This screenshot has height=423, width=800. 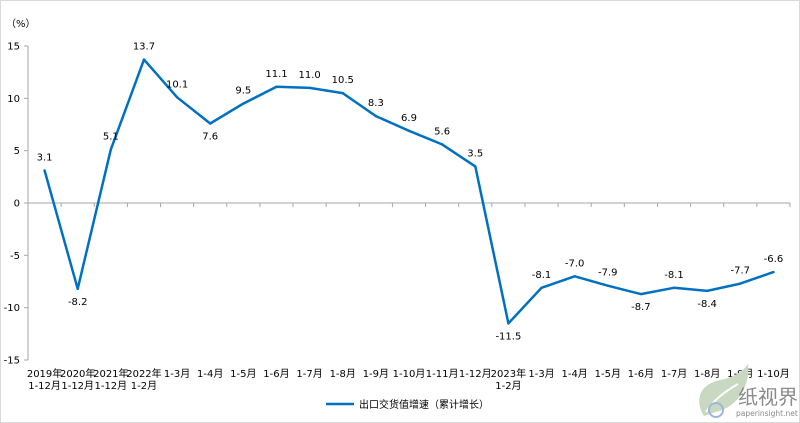 What do you see at coordinates (44, 373) in the screenshot?
I see `x-tick-label-line: 2019年` at bounding box center [44, 373].